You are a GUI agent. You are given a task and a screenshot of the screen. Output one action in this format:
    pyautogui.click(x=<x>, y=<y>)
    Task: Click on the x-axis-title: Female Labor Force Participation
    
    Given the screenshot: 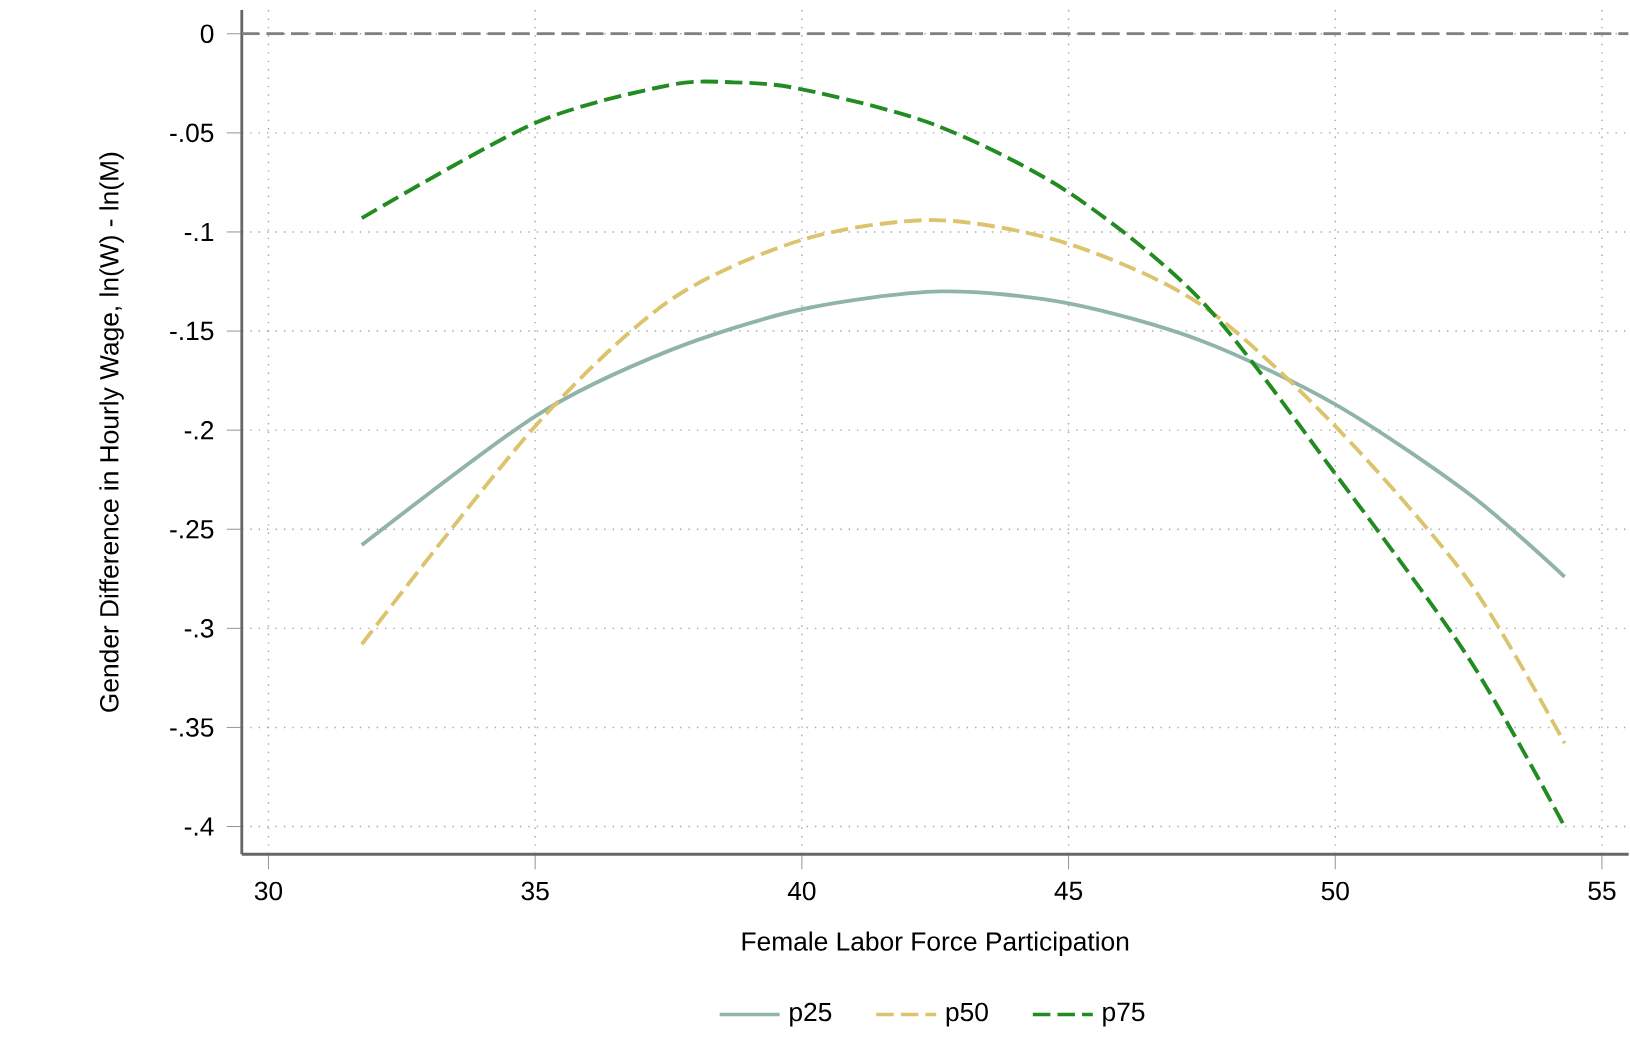 What is the action you would take?
    pyautogui.click(x=935, y=943)
    